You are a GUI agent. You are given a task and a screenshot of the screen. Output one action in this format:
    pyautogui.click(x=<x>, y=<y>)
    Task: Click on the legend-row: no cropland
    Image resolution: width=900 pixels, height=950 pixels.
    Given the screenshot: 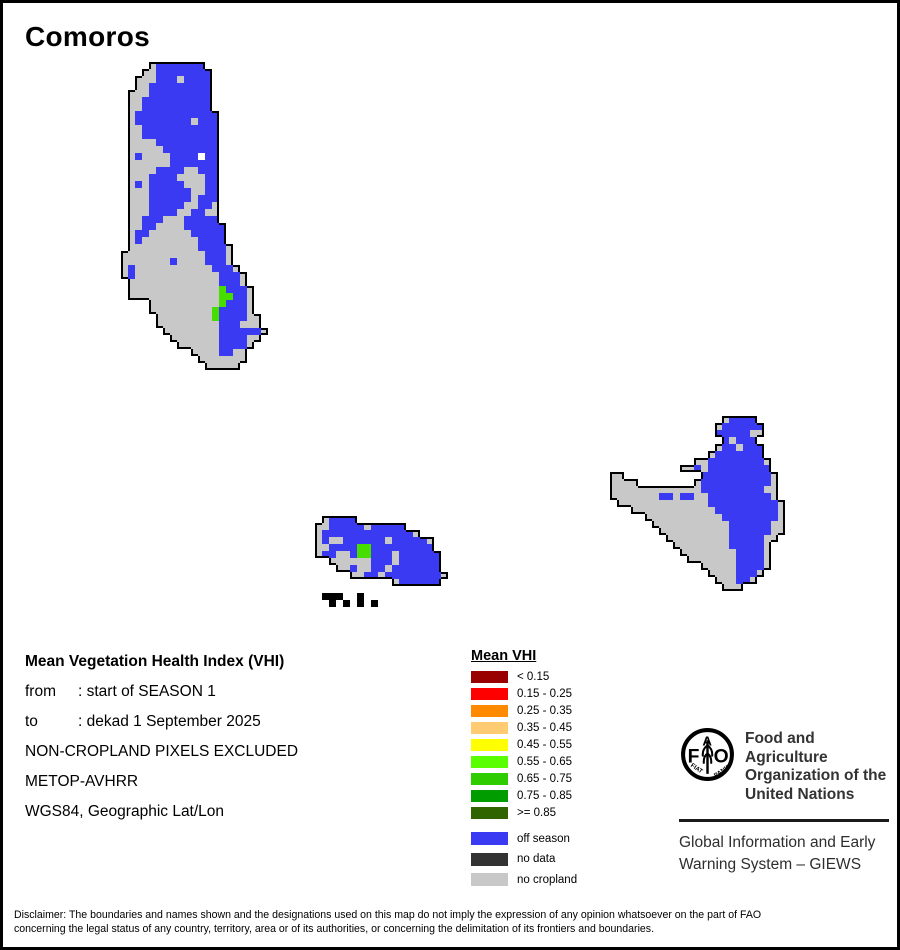 What is the action you would take?
    pyautogui.click(x=524, y=879)
    